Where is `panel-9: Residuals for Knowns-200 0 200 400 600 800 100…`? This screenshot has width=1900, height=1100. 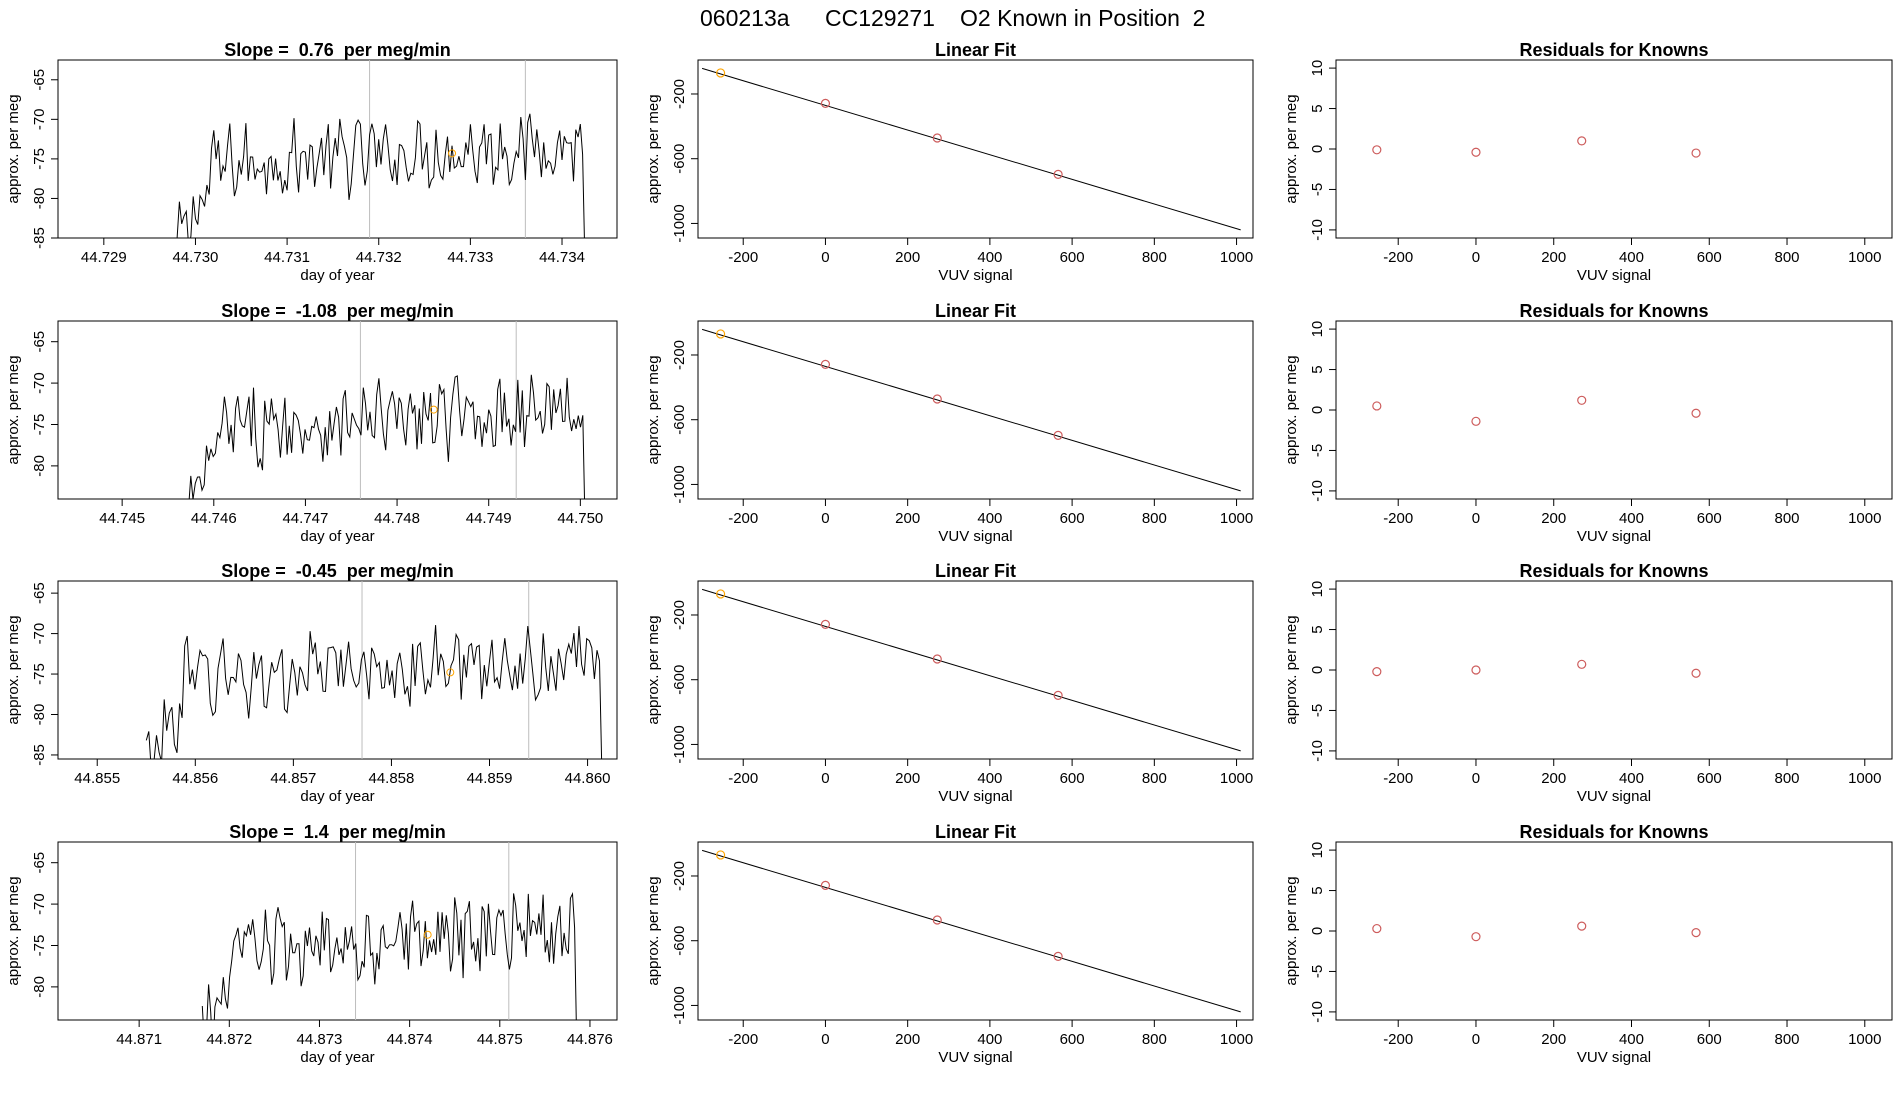 panel-9: Residuals for Knowns-200 0 200 400 600 800 100… is located at coordinates (1588, 683).